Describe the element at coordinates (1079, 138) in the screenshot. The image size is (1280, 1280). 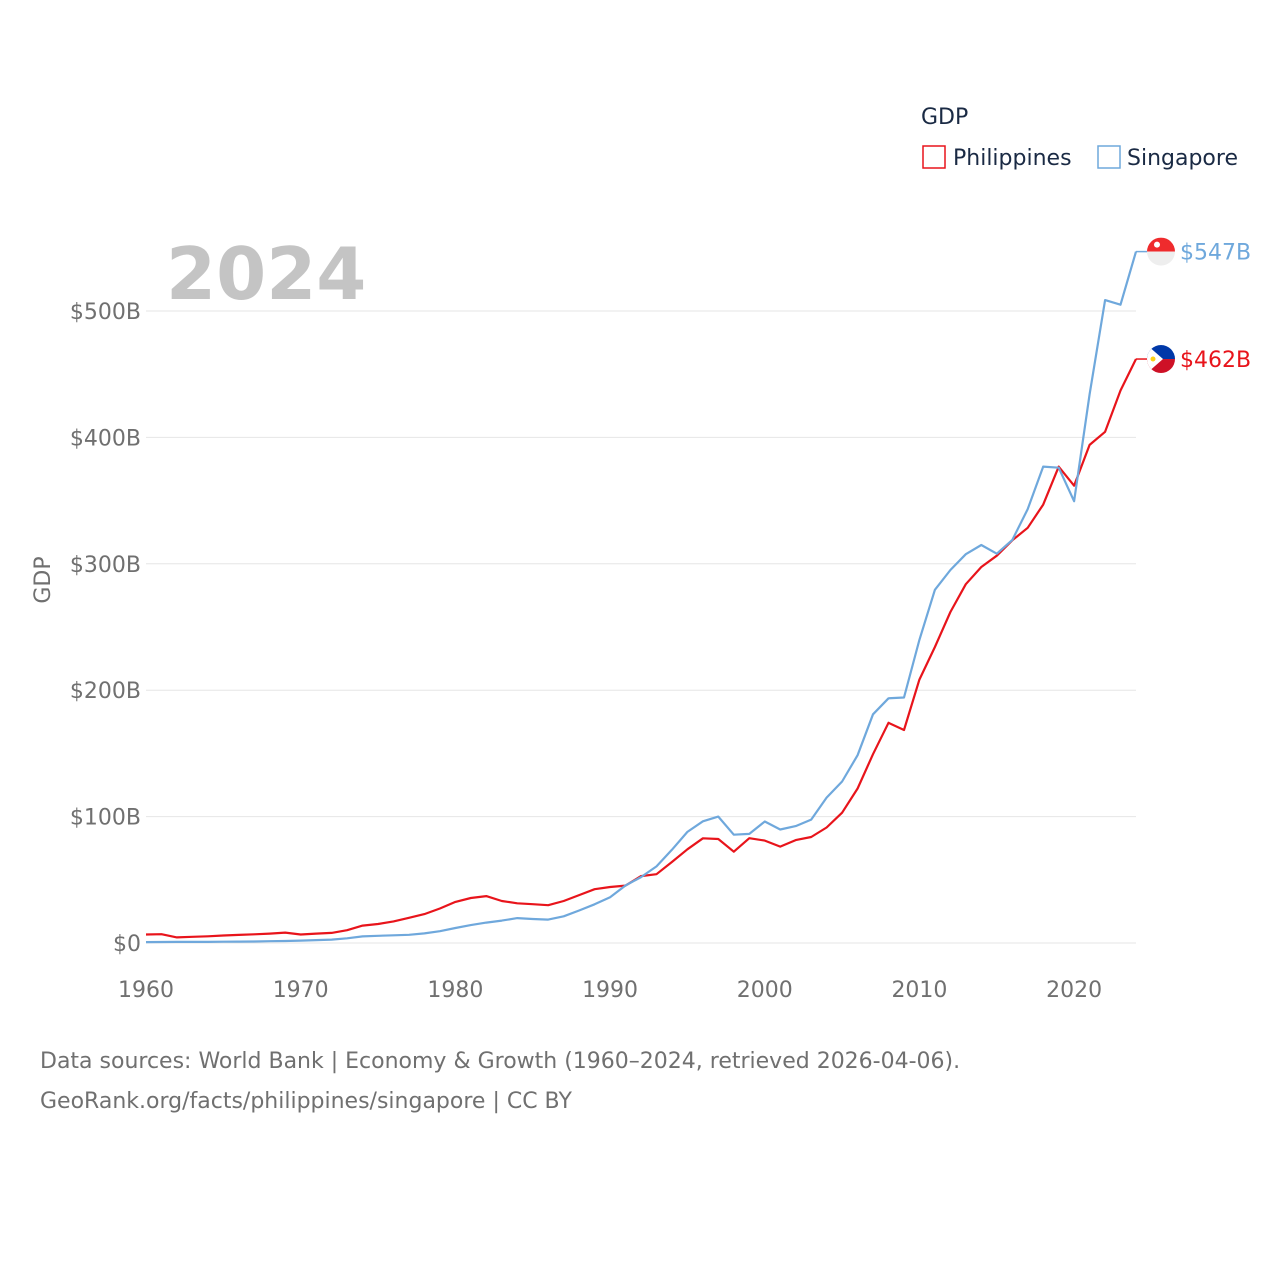
I see `legend: GDP Philippines Singapore` at that location.